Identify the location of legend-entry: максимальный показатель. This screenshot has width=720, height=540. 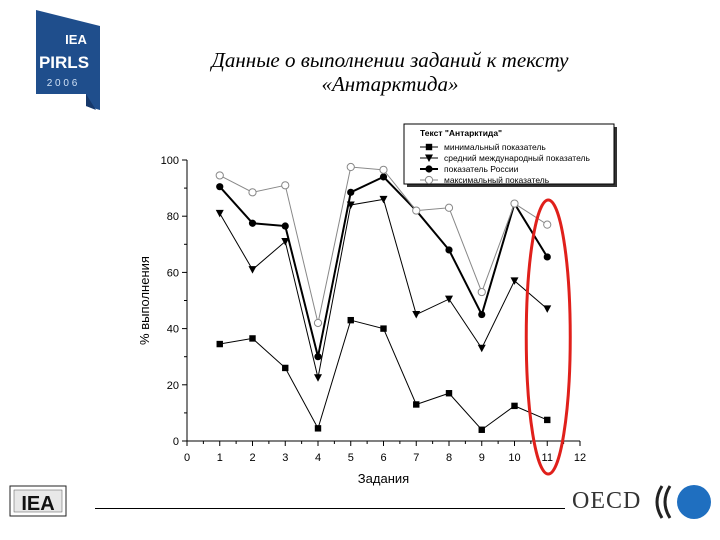
(497, 180).